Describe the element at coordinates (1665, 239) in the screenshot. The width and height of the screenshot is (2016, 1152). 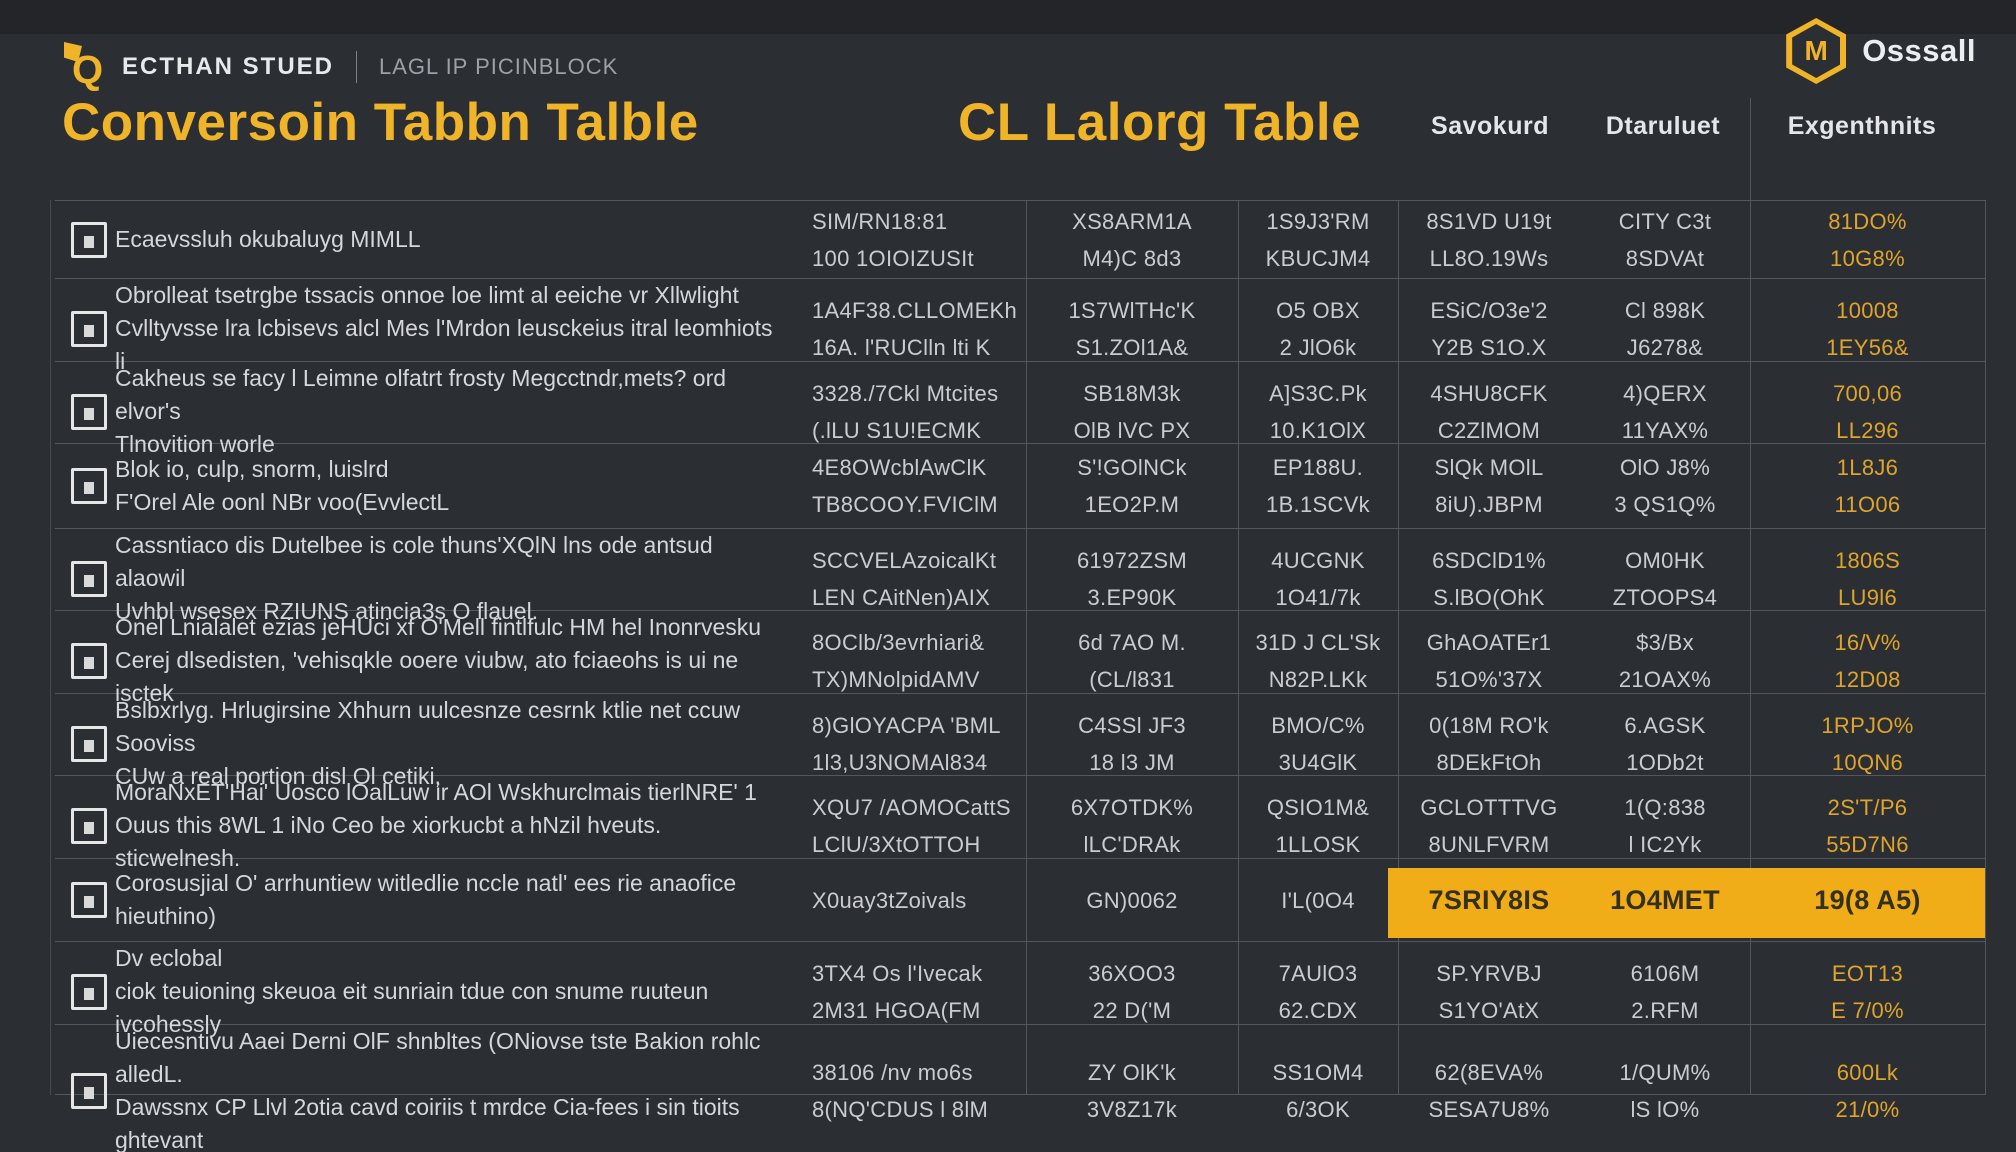
I see `row-value-v5: CITY C3t 8SDVAt` at that location.